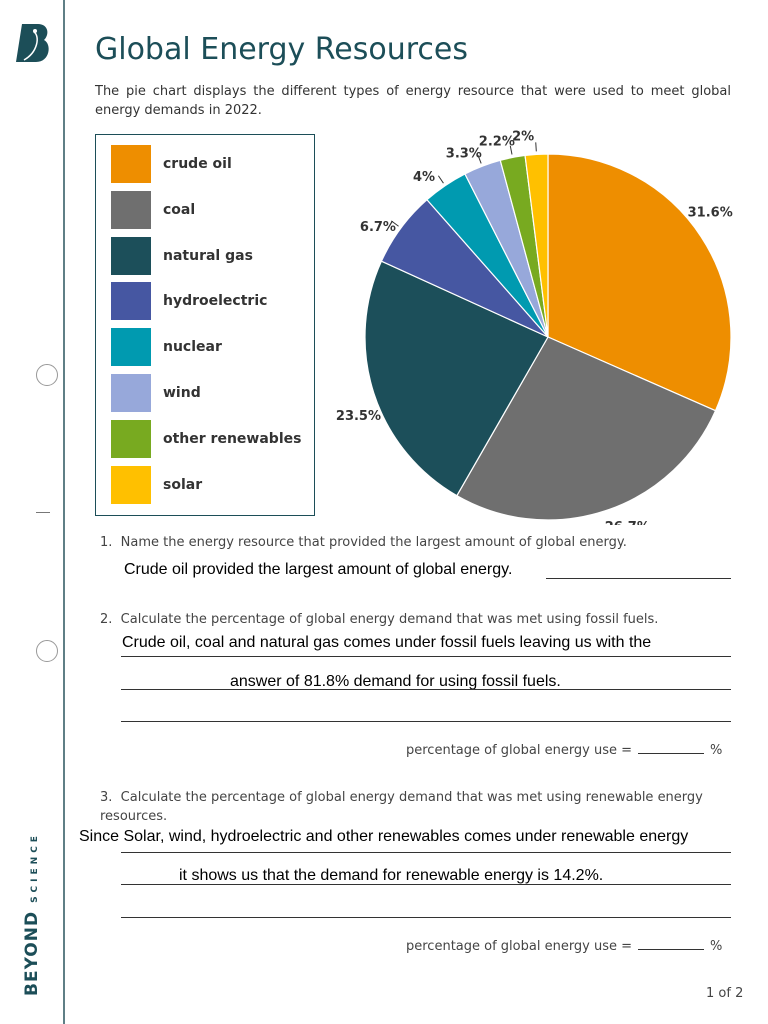  Describe the element at coordinates (157, 484) in the screenshot. I see `legend-item: solar` at that location.